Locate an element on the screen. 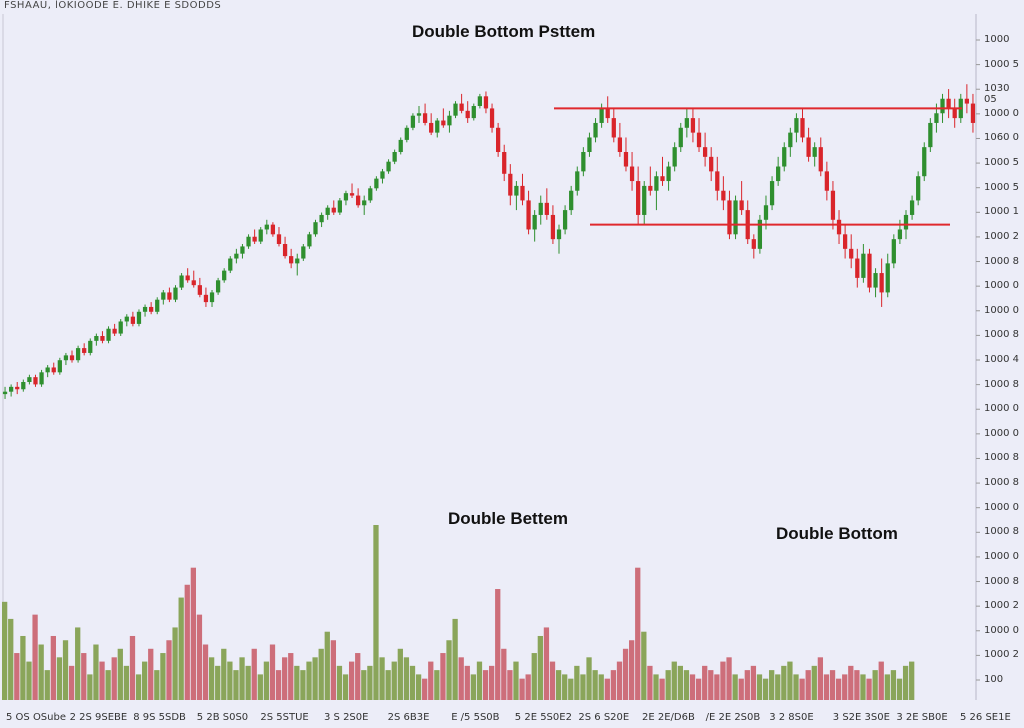  x-tick-label: 3 2 8S0E is located at coordinates (791, 717).